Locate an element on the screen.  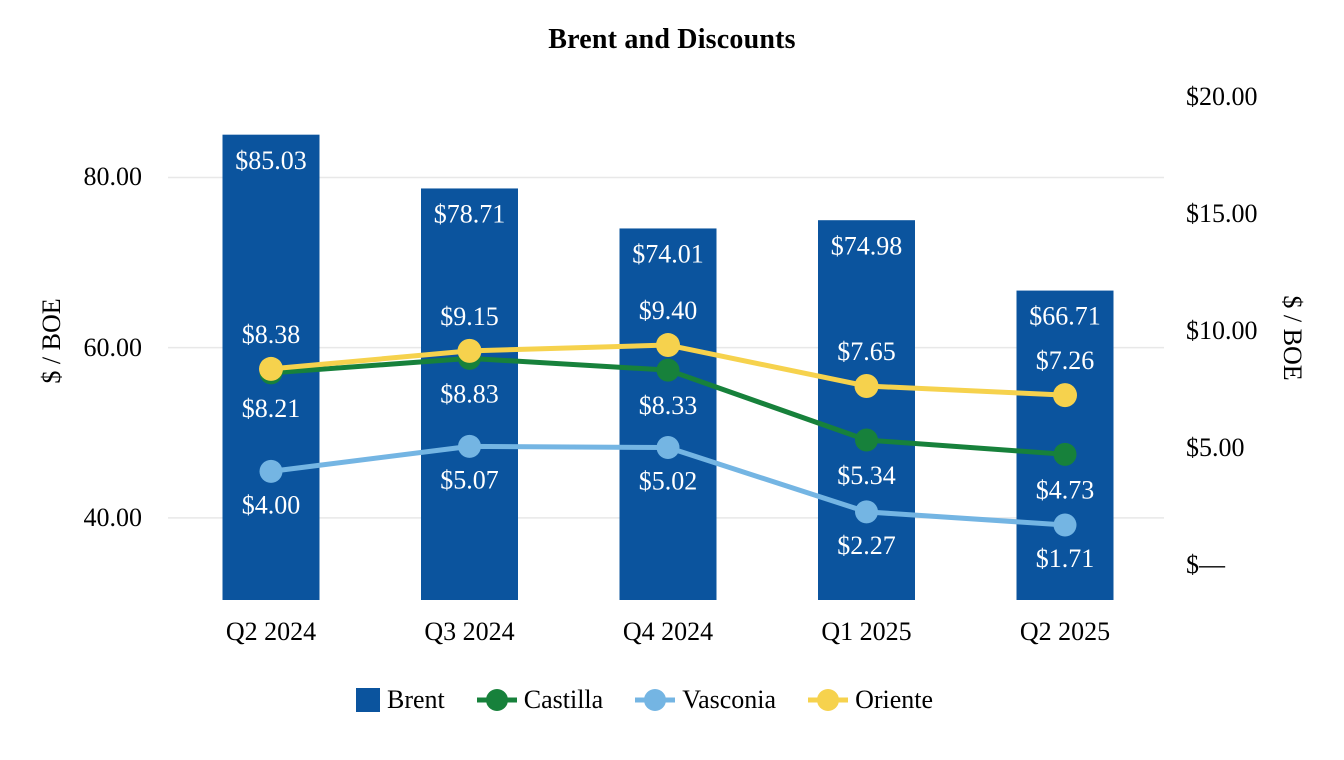
bar-data-label: $74.01 is located at coordinates (668, 254).